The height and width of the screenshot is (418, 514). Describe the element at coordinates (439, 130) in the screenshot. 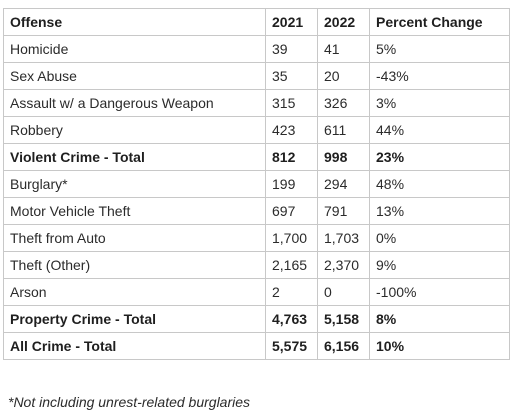

I see `percent-change-cell: 44%` at that location.